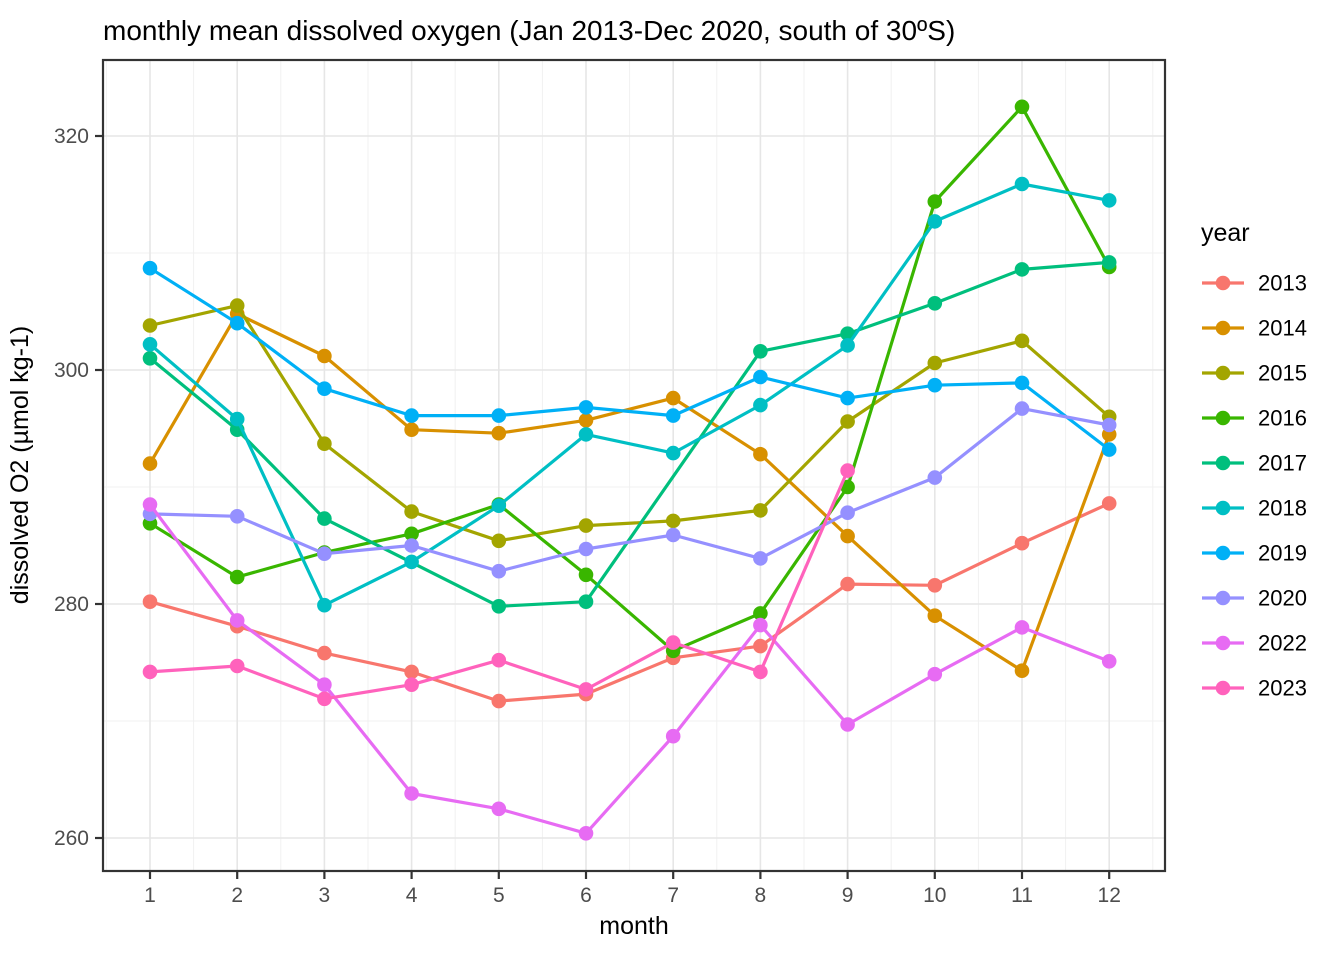 Image resolution: width=1344 pixels, height=965 pixels. Describe the element at coordinates (1223, 463) in the screenshot. I see `legend-key-point-2017` at that location.